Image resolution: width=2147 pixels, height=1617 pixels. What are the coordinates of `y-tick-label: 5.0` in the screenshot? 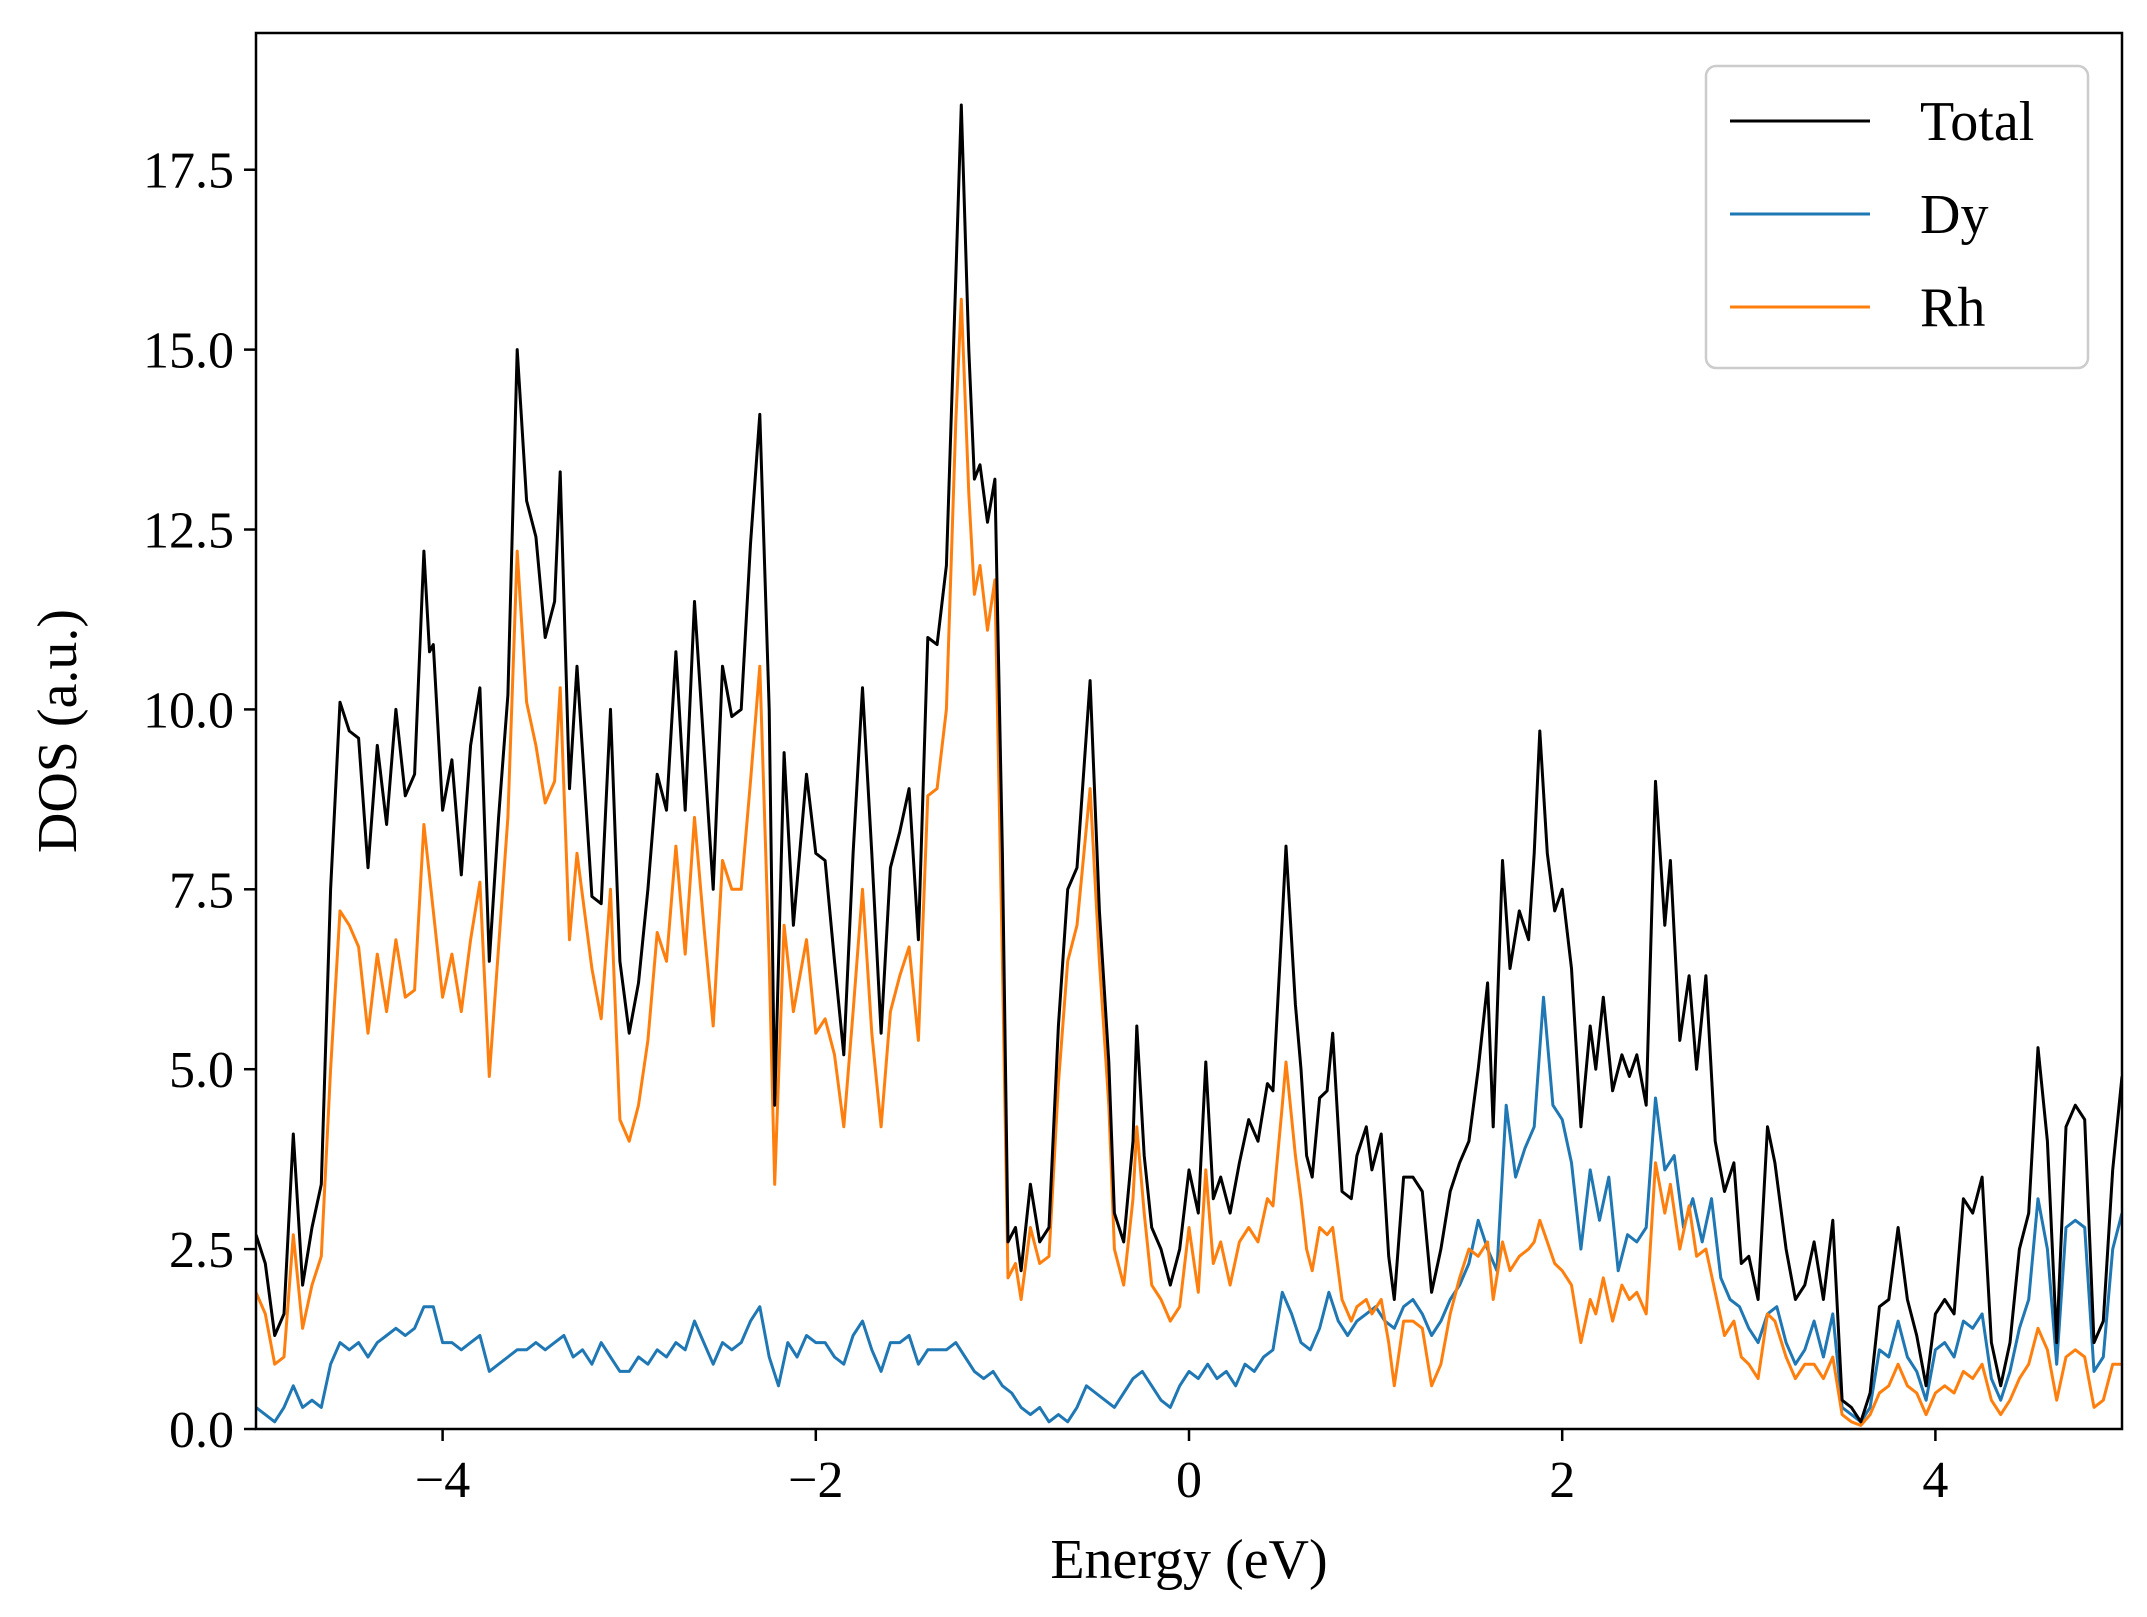 It's located at (201, 1070).